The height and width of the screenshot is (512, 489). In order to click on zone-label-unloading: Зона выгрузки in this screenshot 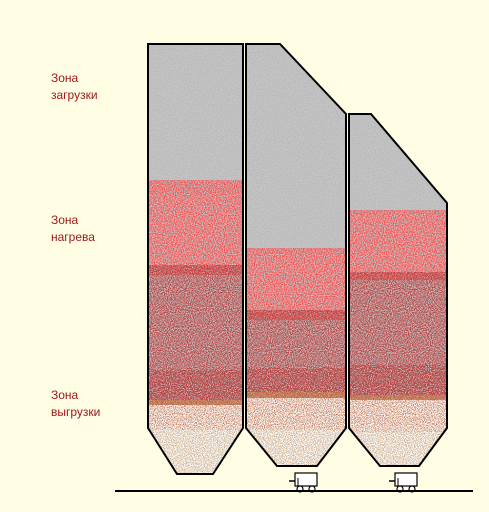, I will do `click(76, 403)`.